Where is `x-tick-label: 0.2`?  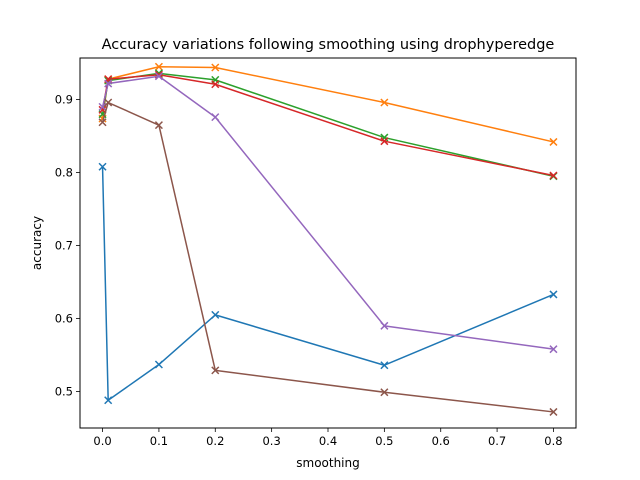 x-tick-label: 0.2 is located at coordinates (215, 441).